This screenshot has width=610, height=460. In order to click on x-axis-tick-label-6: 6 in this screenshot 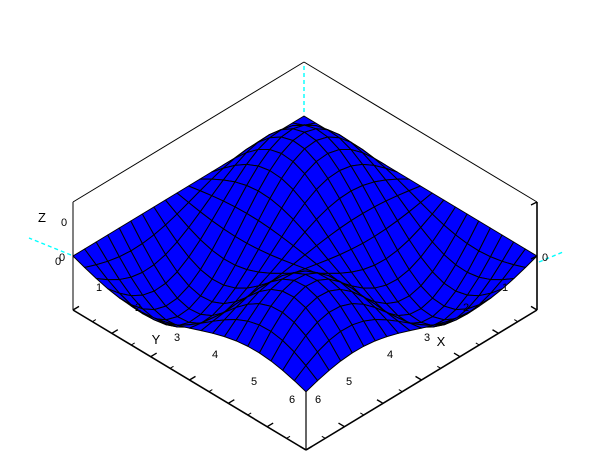, I will do `click(318, 400)`.